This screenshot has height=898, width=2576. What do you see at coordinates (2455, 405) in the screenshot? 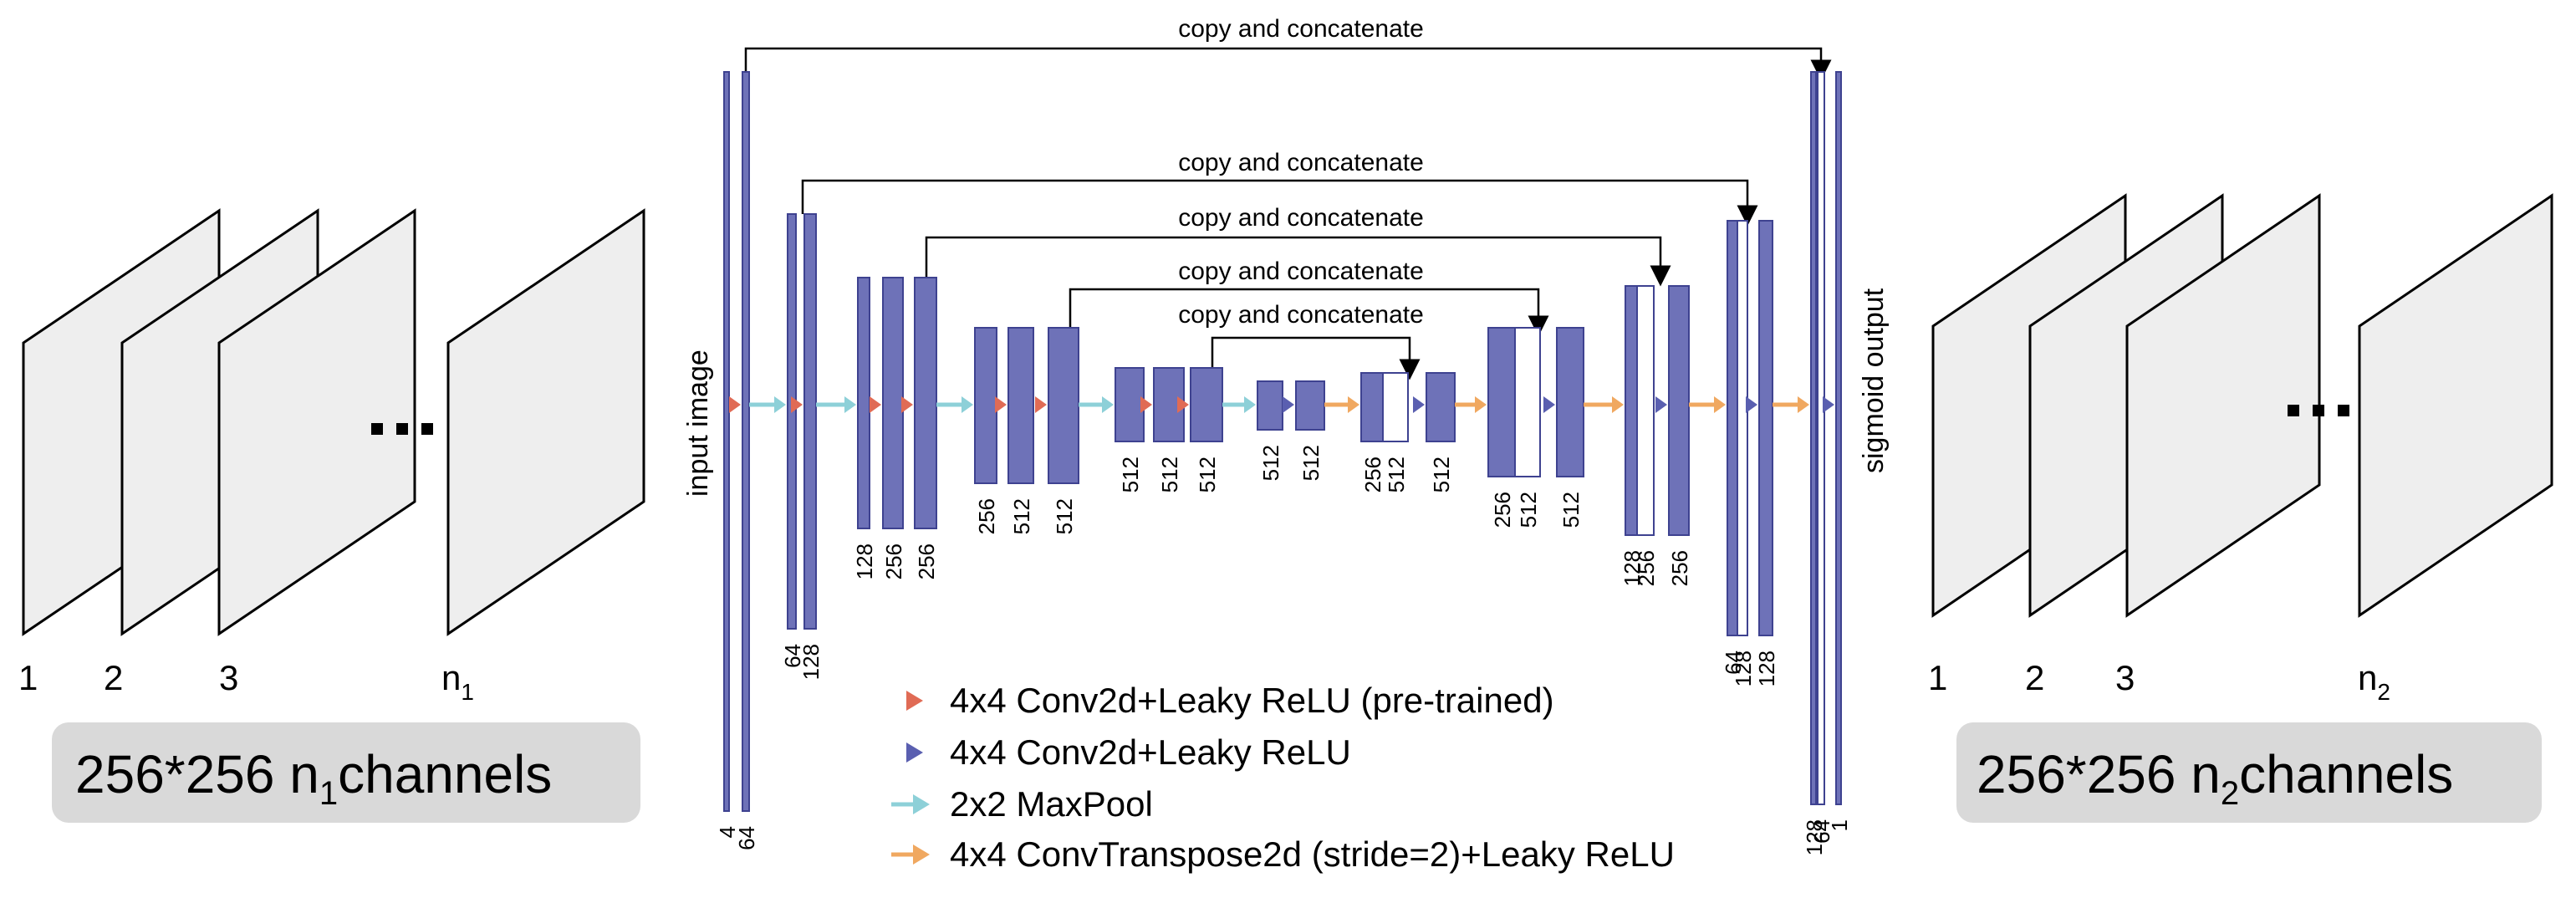
I see `output-frame-n` at bounding box center [2455, 405].